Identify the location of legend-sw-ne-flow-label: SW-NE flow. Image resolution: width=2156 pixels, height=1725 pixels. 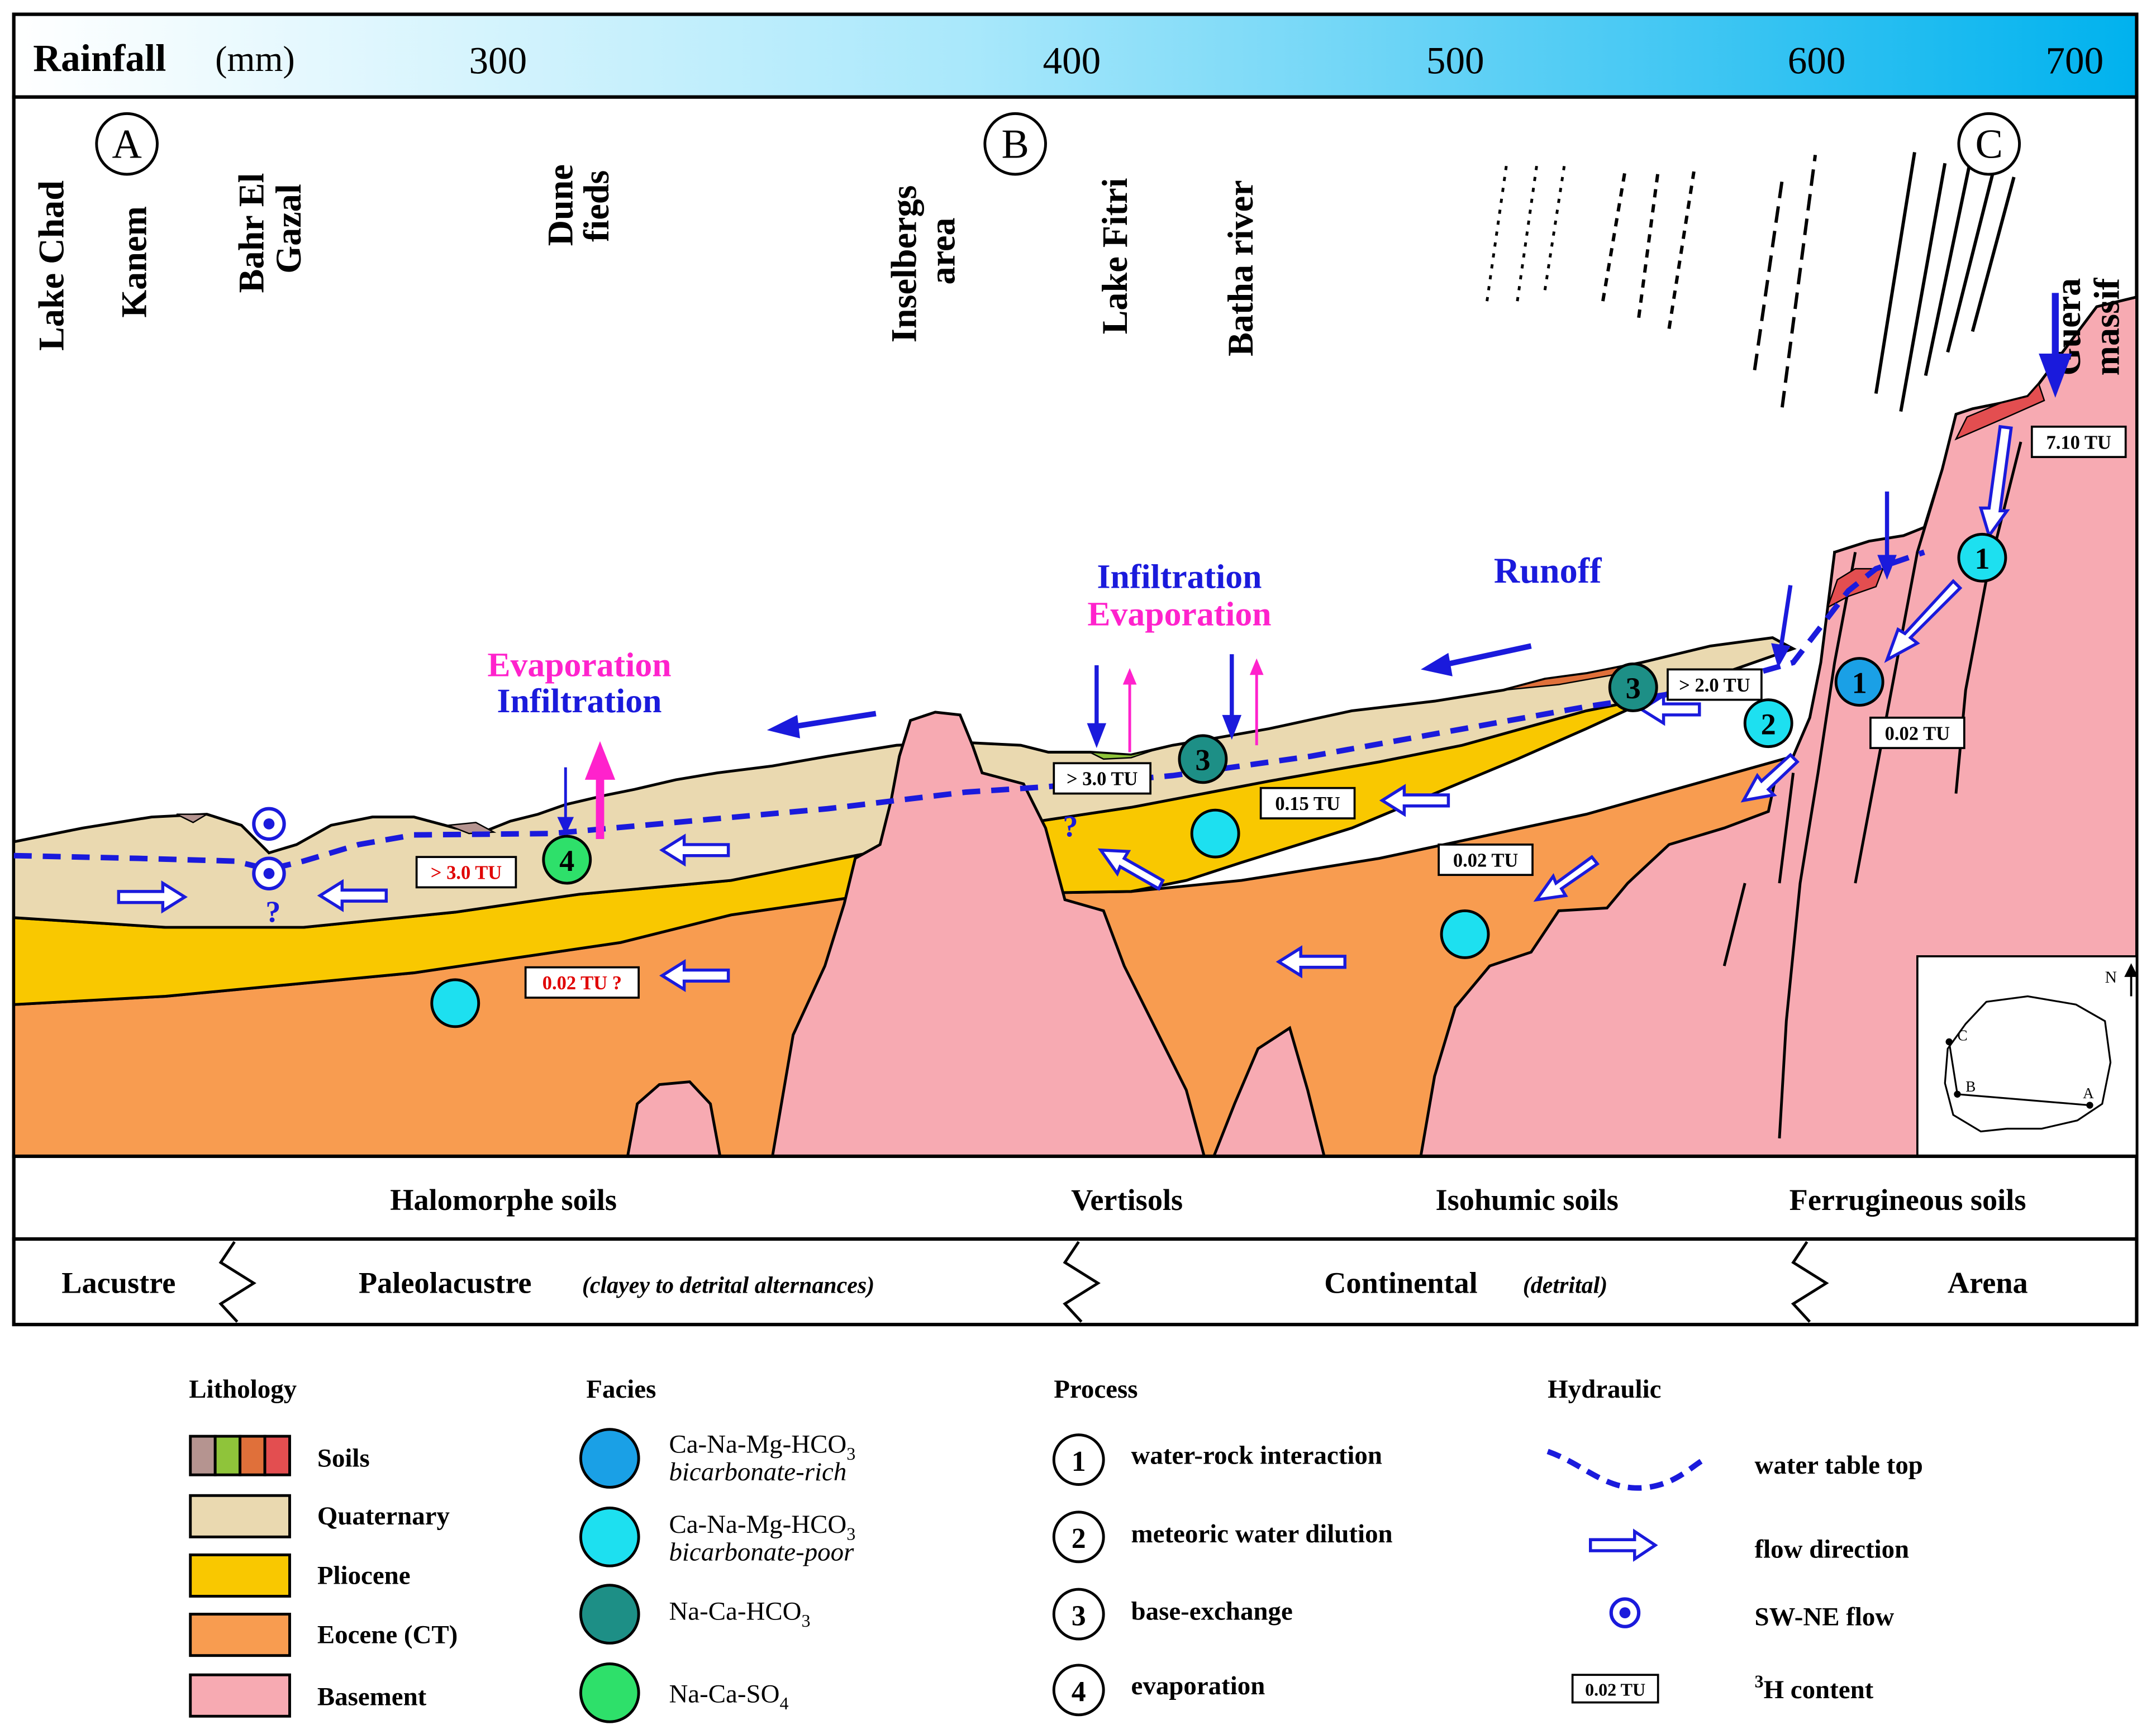
(1825, 1616).